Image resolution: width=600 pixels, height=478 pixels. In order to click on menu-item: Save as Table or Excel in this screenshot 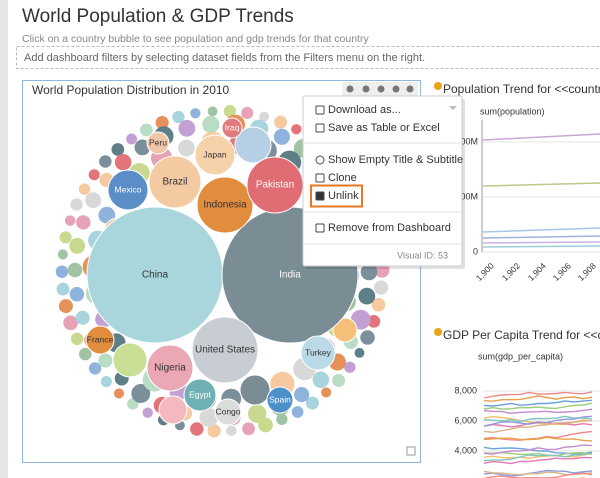, I will do `click(384, 128)`.